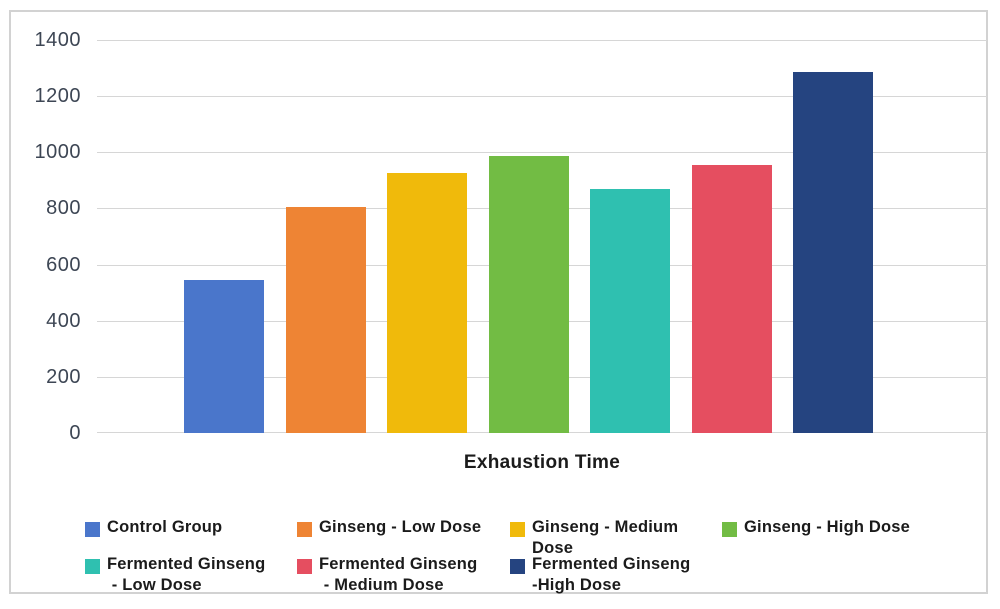  Describe the element at coordinates (833, 252) in the screenshot. I see `bar-fermented-ginseng-high-dose` at that location.